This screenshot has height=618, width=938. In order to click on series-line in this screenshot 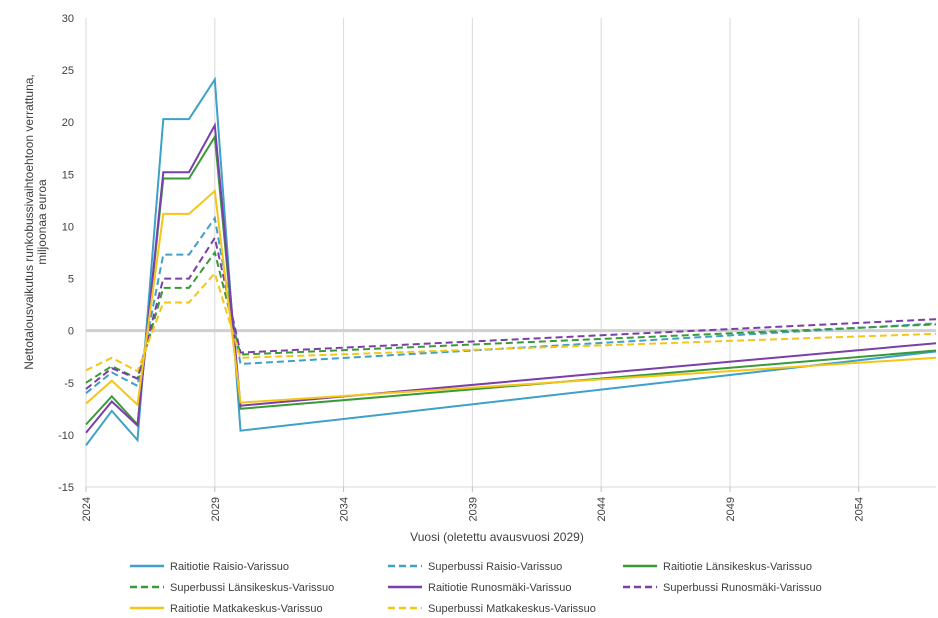, I will do `click(511, 322)`.